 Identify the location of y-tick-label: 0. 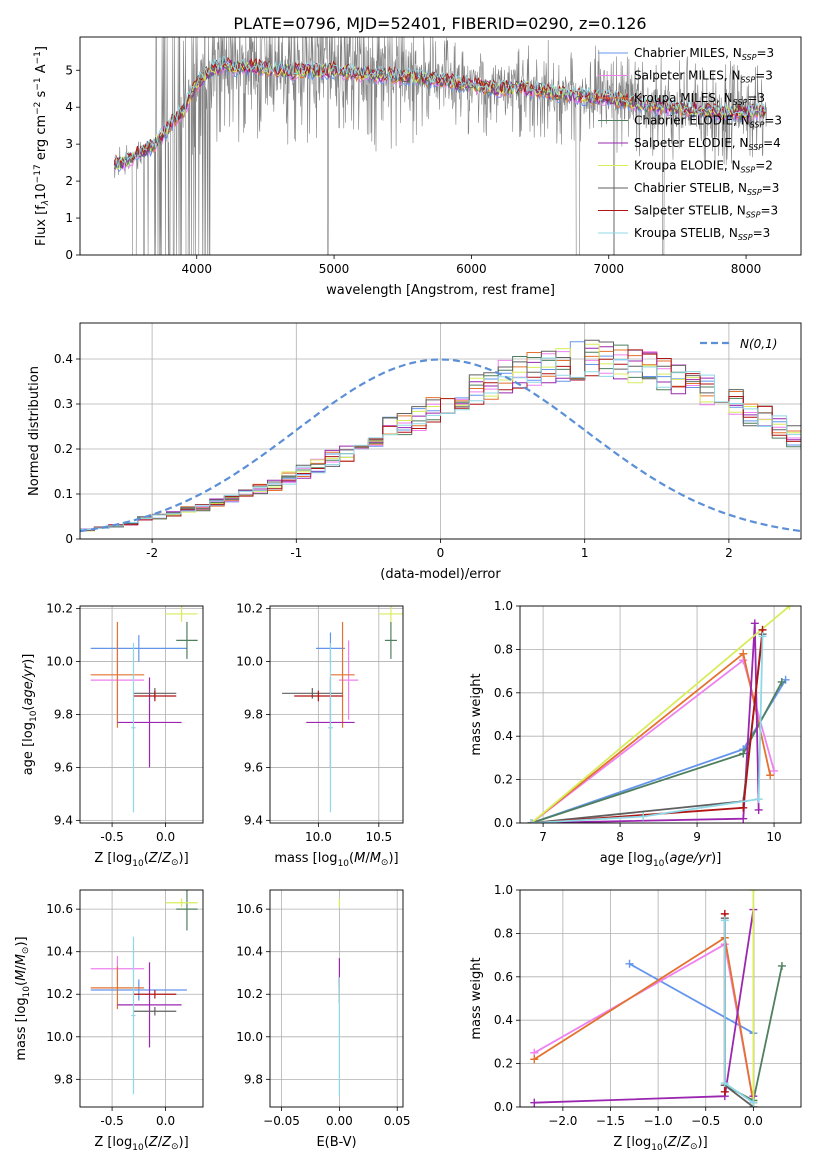
(69, 539).